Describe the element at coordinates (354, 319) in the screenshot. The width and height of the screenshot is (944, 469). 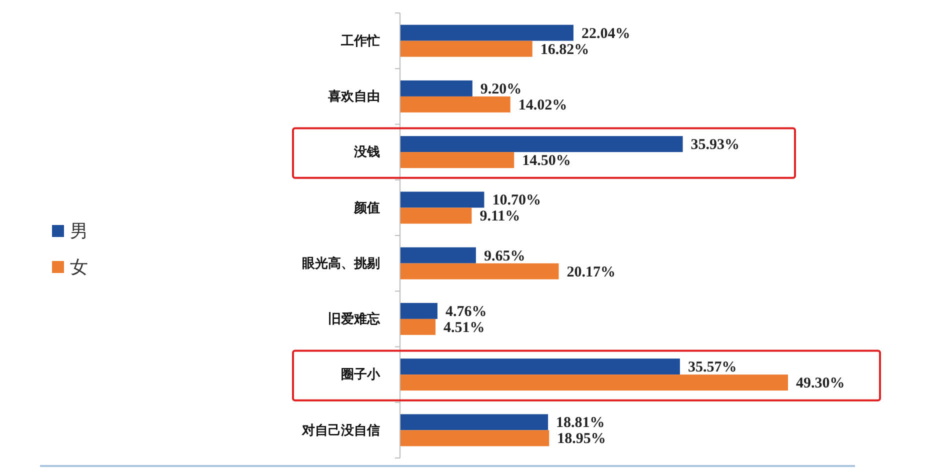
I see `y-tick-label: 旧爱难忘` at that location.